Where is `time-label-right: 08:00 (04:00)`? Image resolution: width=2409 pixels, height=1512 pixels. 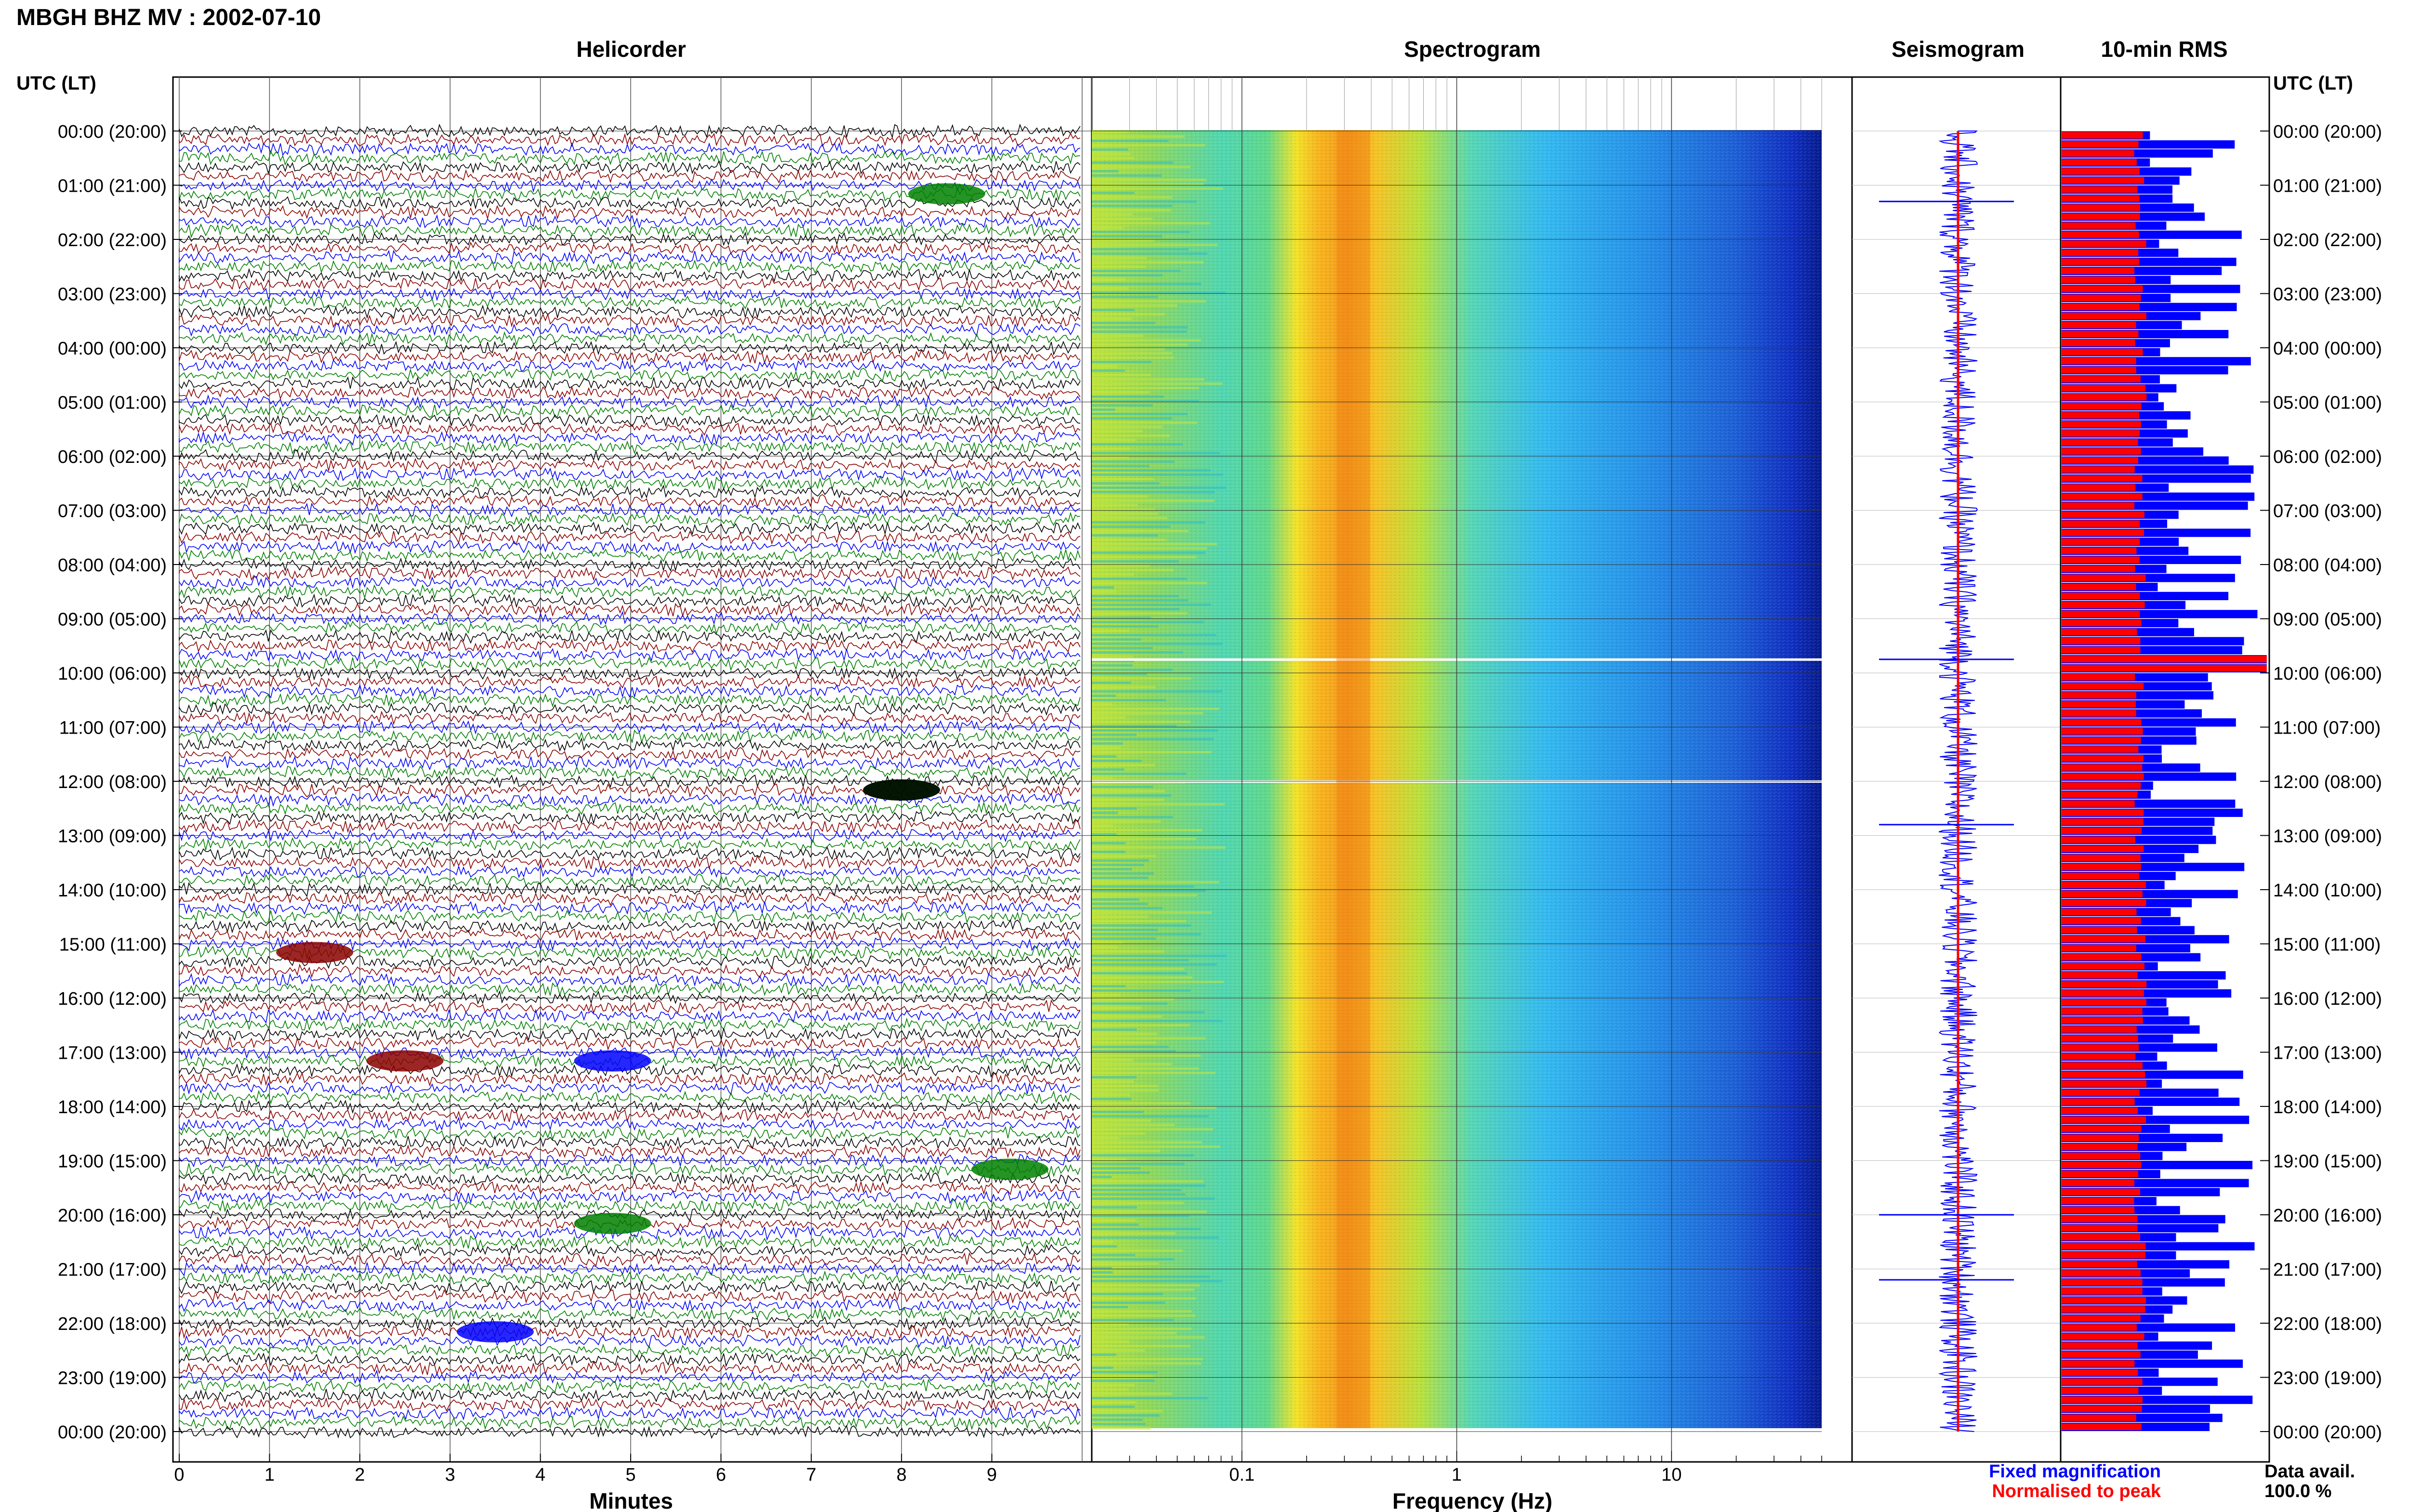
time-label-right: 08:00 (04:00) is located at coordinates (2327, 565).